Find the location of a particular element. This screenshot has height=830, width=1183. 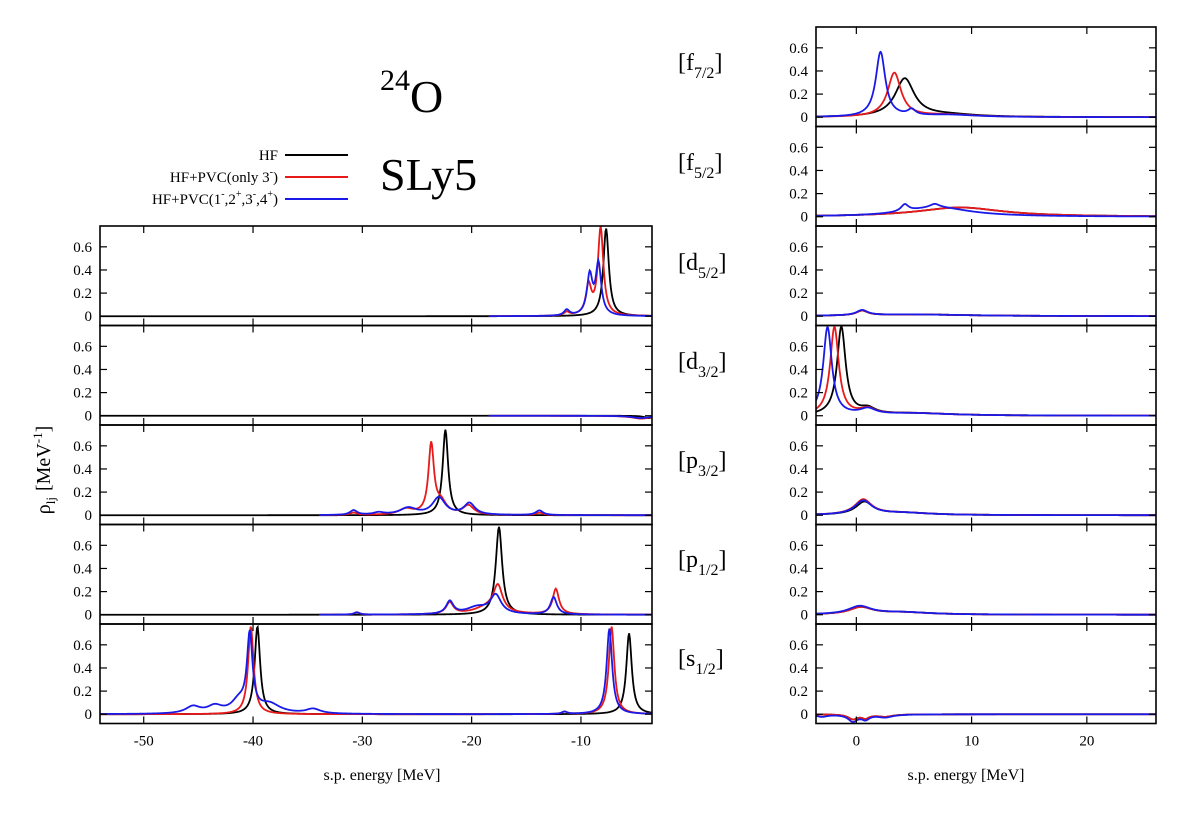

panel-right-f52: 0 0.2 0.4 0.6 is located at coordinates (973, 176).